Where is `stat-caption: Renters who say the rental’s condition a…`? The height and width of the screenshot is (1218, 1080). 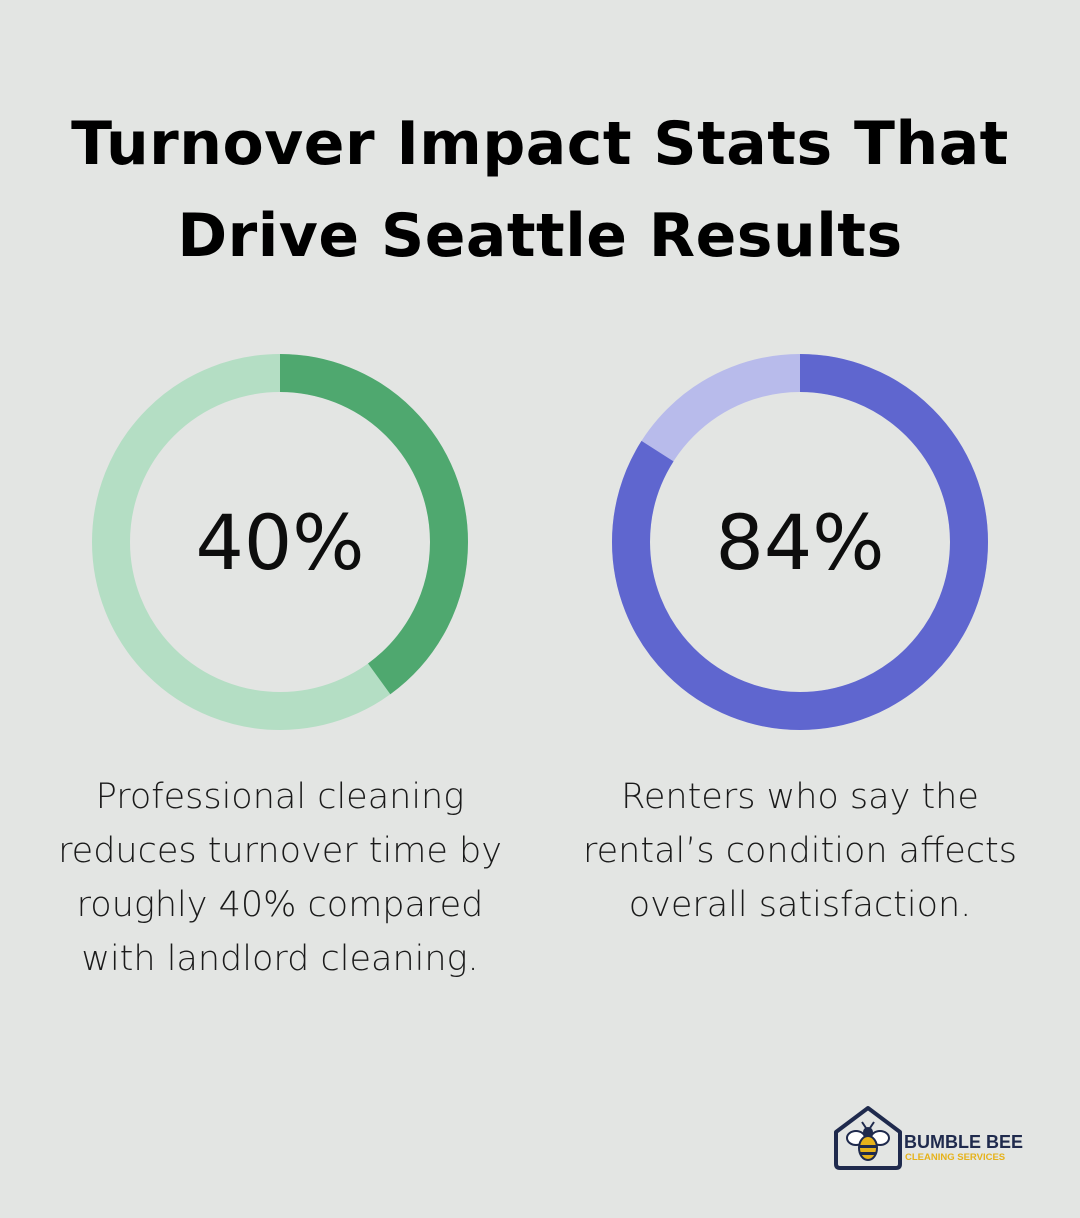
stat-caption: Renters who say the rental’s condition a… is located at coordinates (800, 851).